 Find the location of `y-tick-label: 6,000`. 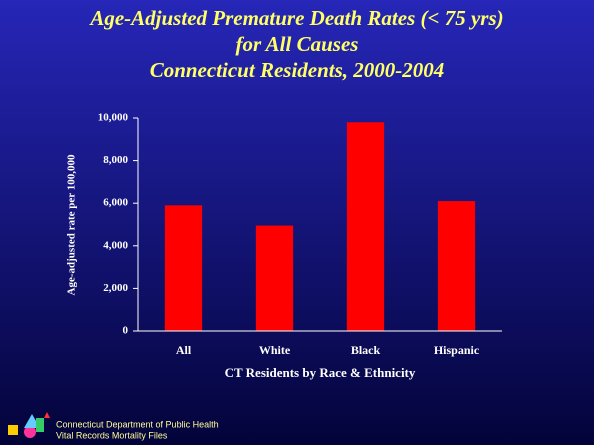

y-tick-label: 6,000 is located at coordinates (115, 203).